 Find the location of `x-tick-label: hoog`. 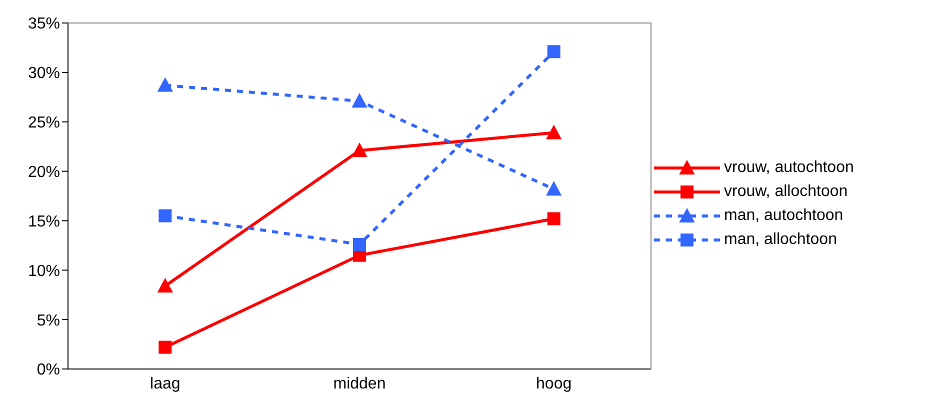

x-tick-label: hoog is located at coordinates (554, 383).